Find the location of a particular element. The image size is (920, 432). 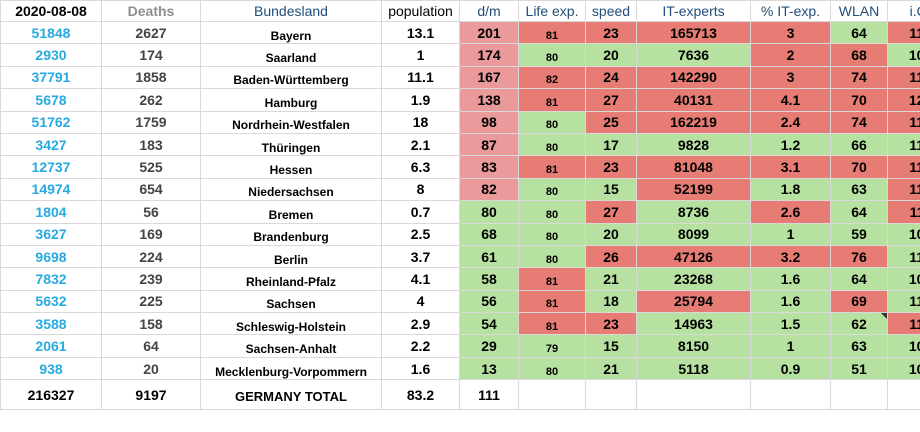

cell-speed: 27 is located at coordinates (611, 100).